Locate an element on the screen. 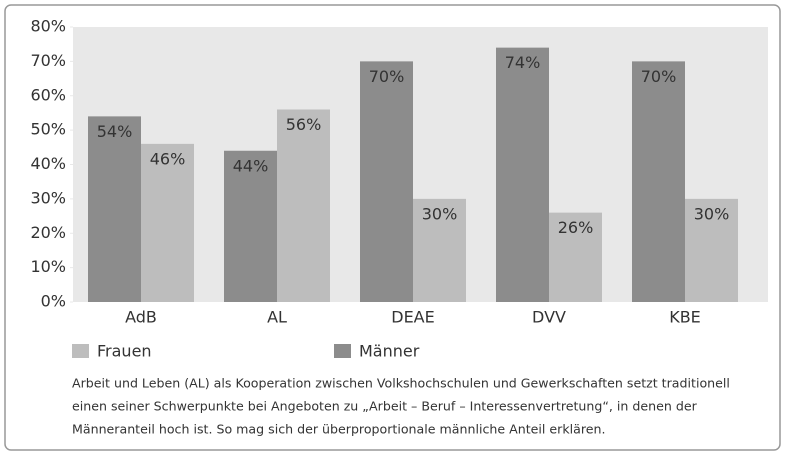 This screenshot has height=460, width=786. y-tick-label: 70% is located at coordinates (48, 60).